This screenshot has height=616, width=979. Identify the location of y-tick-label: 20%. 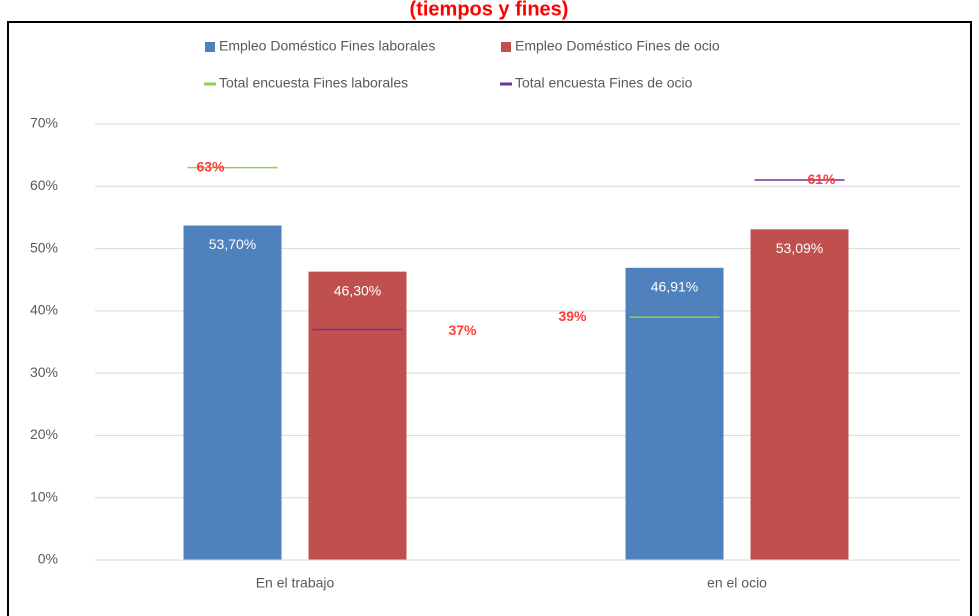
(44, 434).